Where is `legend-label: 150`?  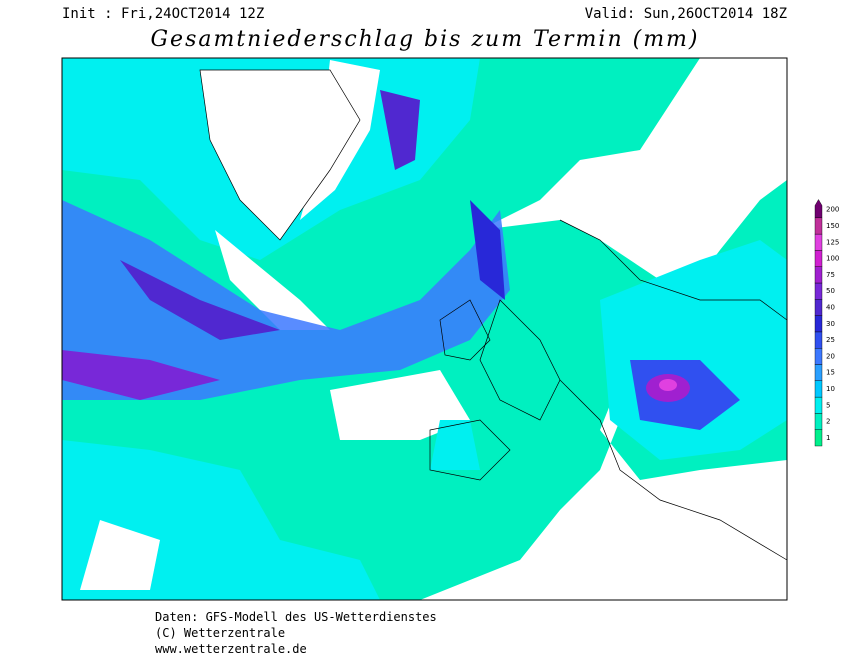
legend-label: 150 is located at coordinates (832, 226).